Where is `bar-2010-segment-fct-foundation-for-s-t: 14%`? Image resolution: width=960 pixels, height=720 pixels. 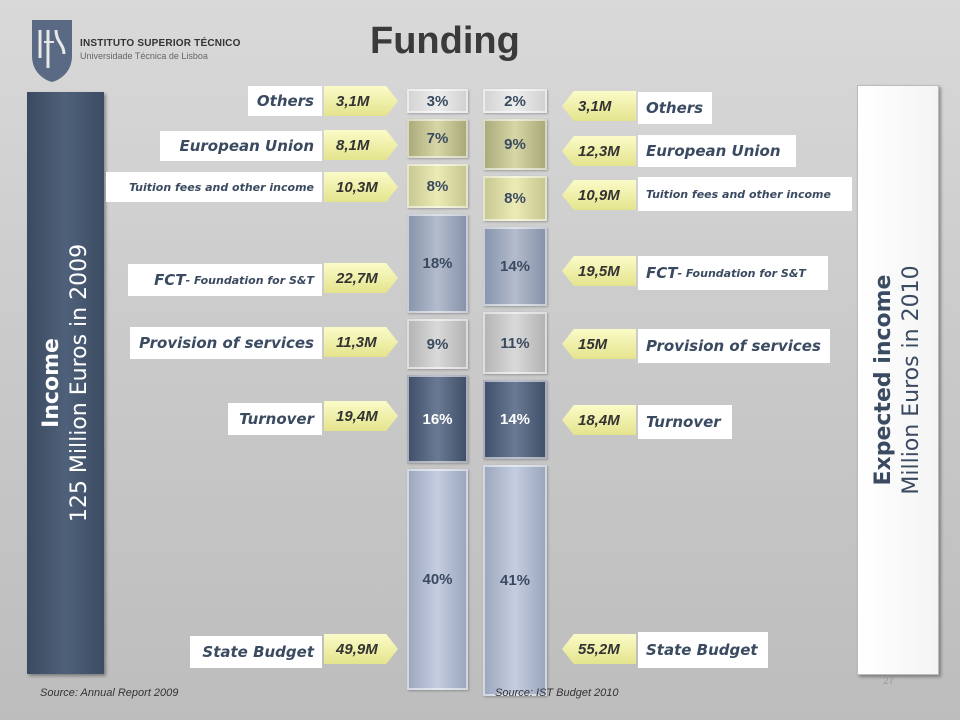 bar-2010-segment-fct-foundation-for-s-t: 14% is located at coordinates (515, 266).